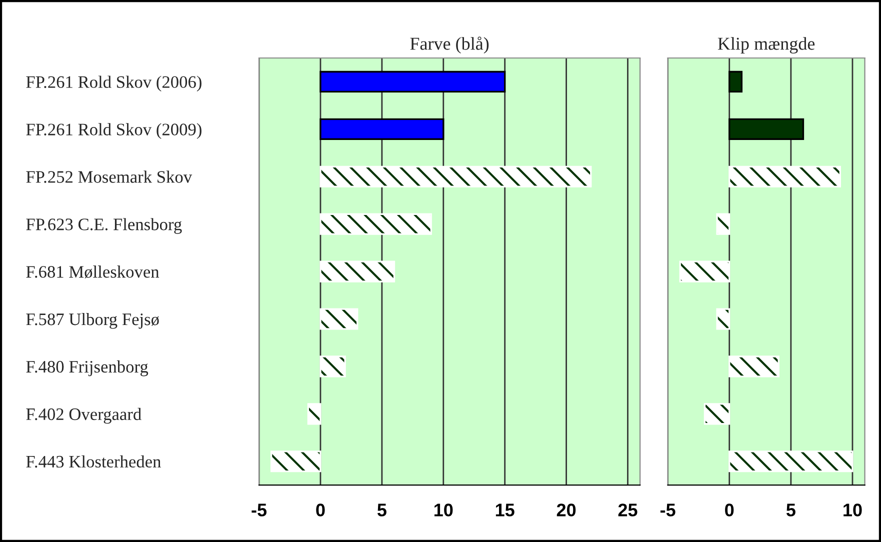 This screenshot has height=542, width=881. I want to click on x-tick-label: 25, so click(628, 510).